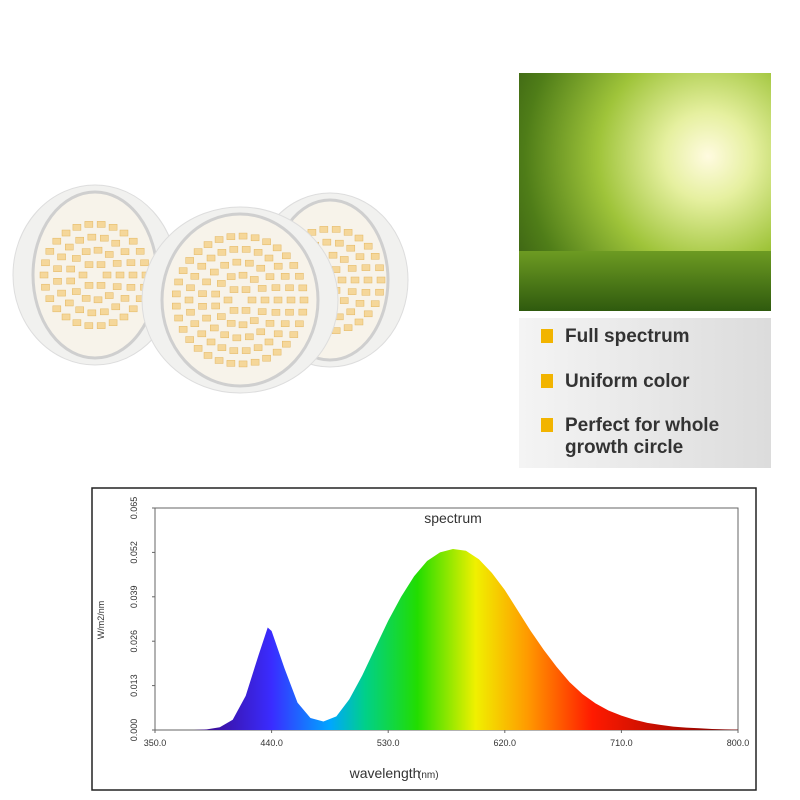  What do you see at coordinates (134, 730) in the screenshot?
I see `y-tick-label: 0.000` at bounding box center [134, 730].